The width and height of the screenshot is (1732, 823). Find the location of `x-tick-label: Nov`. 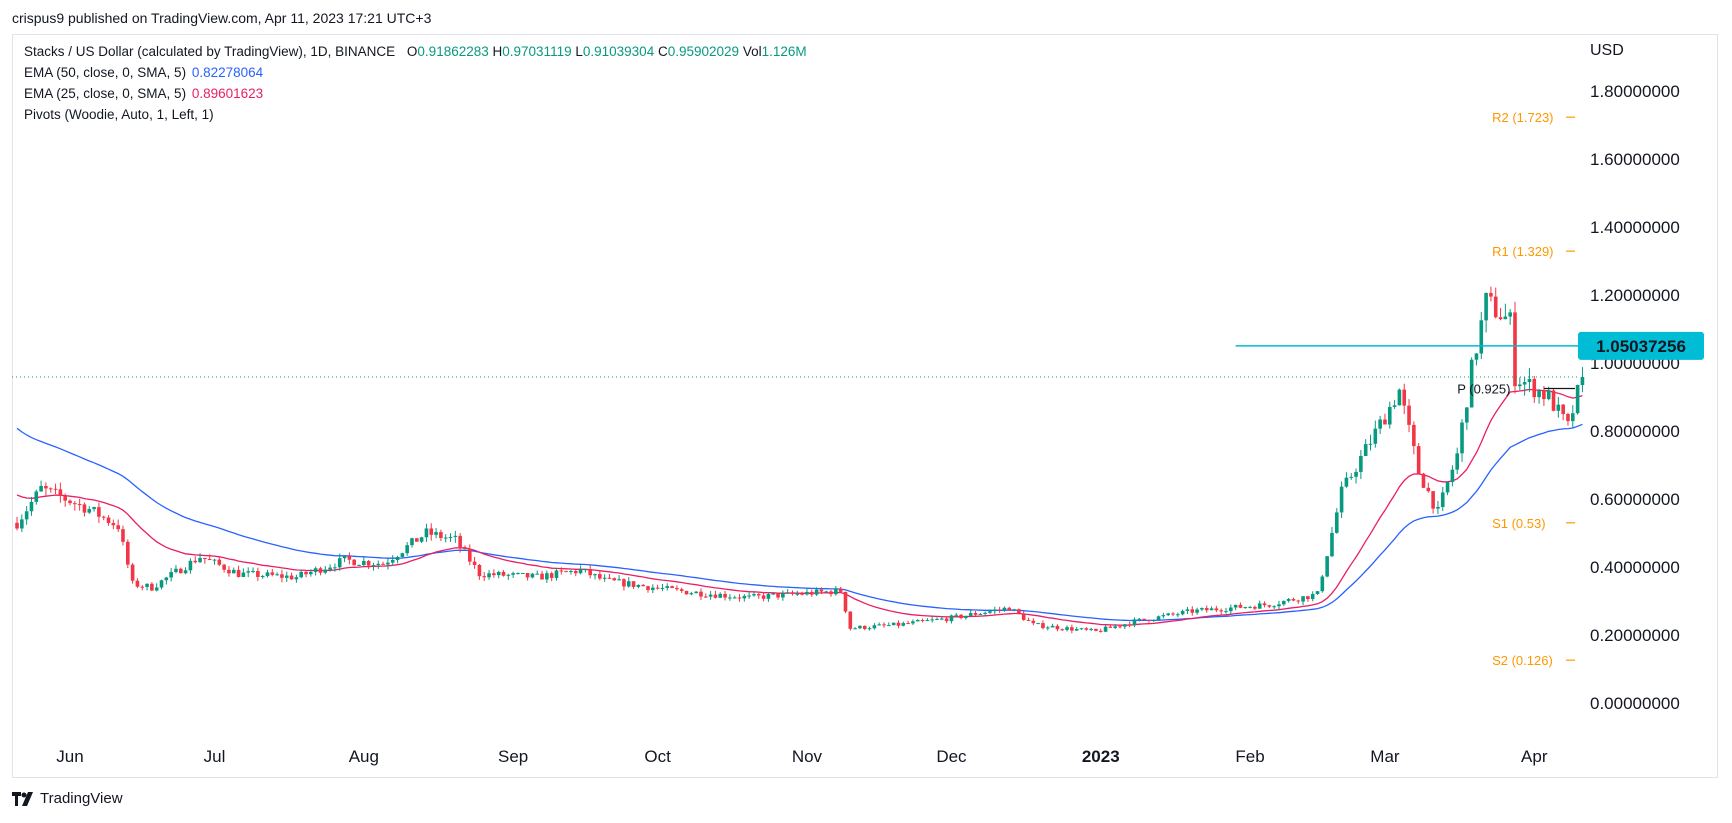

x-tick-label: Nov is located at coordinates (807, 756).